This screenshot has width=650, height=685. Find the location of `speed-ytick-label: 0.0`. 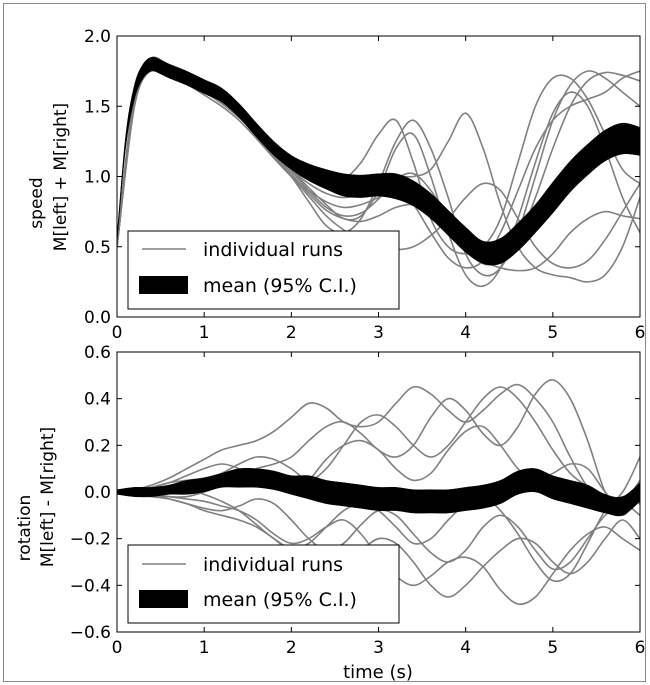

speed-ytick-label: 0.0 is located at coordinates (97, 318).